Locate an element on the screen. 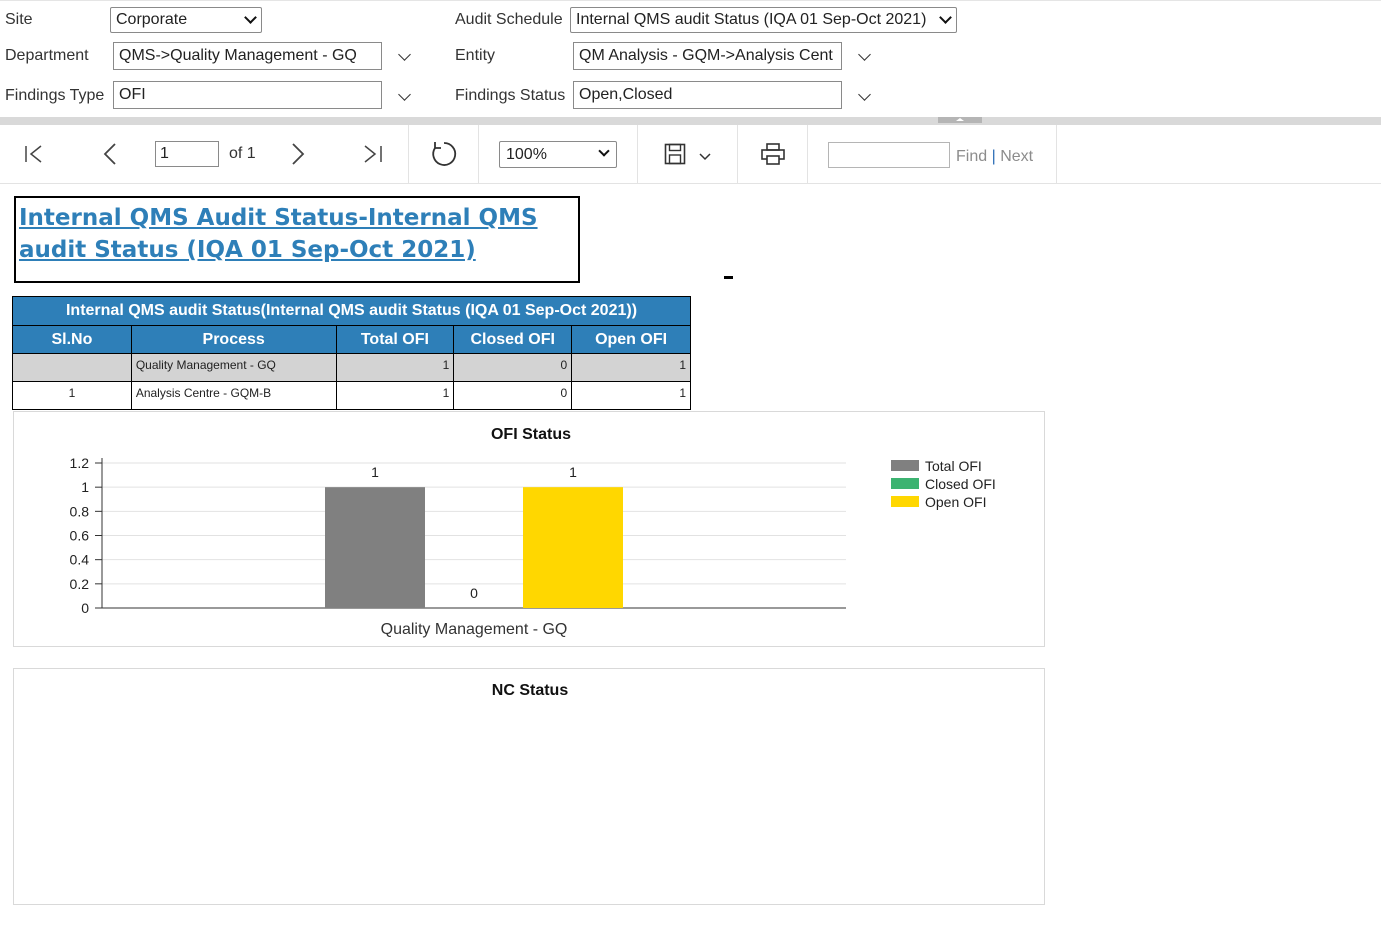 This screenshot has height=932, width=1381. findings-type-value: OFI is located at coordinates (132, 94).